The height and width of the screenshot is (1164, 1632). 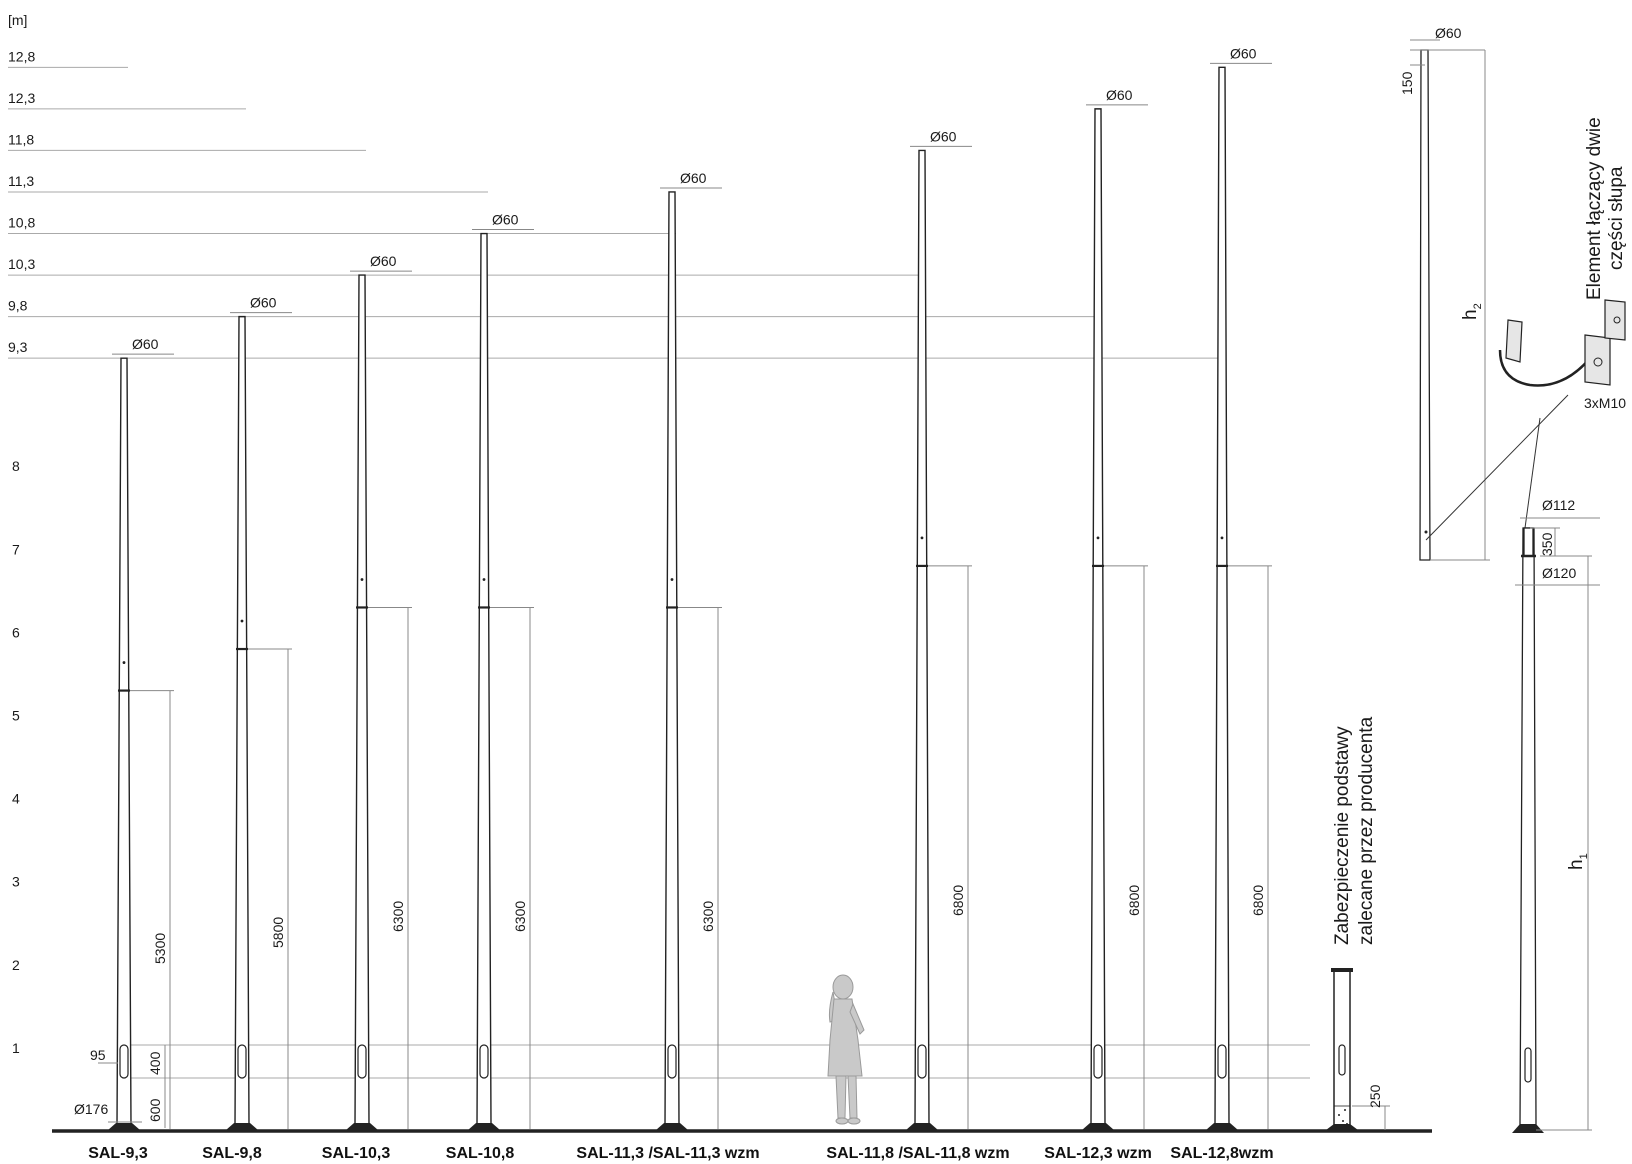 I want to click on scale-tick-label: 4, so click(x=16, y=799).